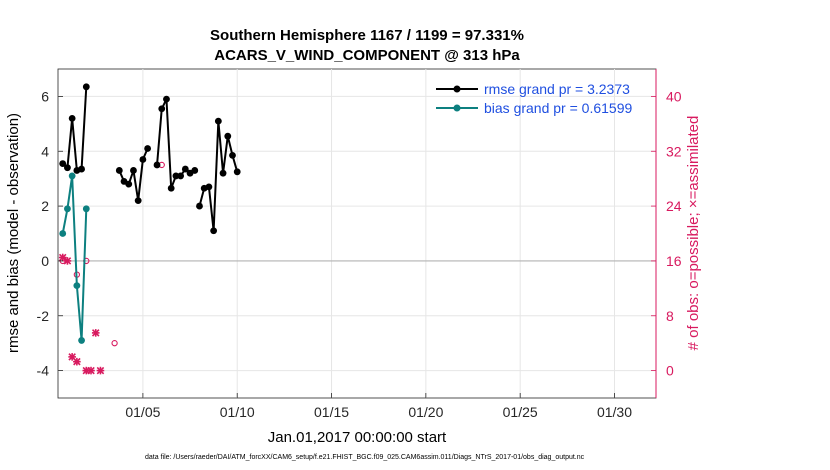 This screenshot has width=830, height=470. Describe the element at coordinates (557, 89) in the screenshot. I see `legend-rmse-label: rmse grand pr = 3.2373` at that location.